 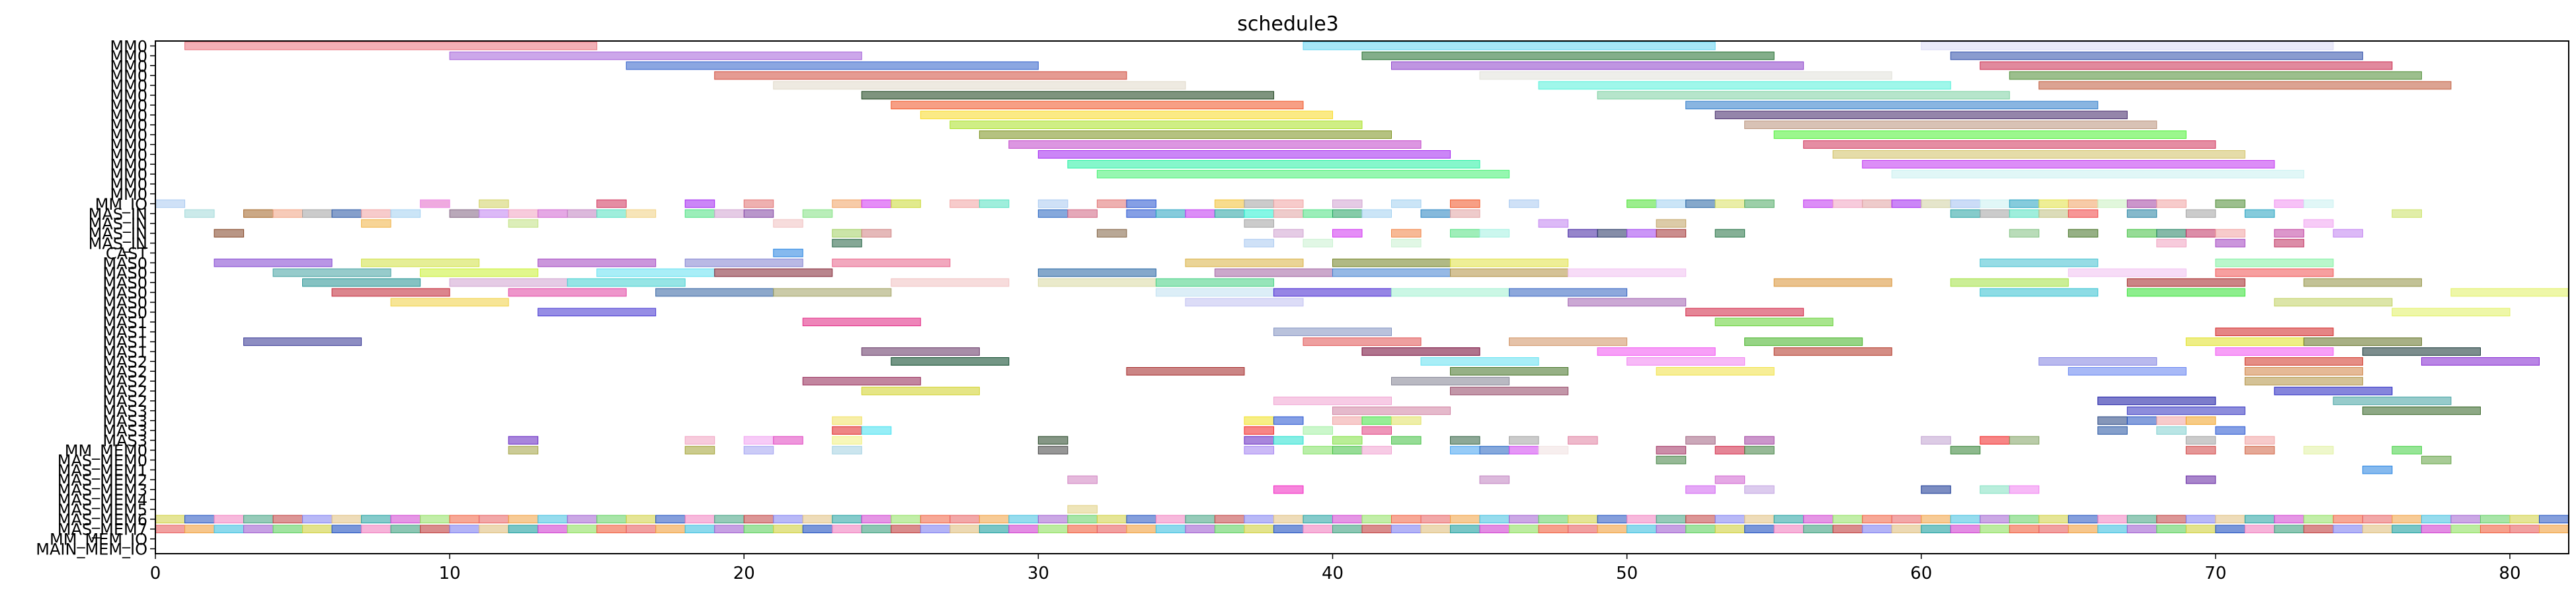 I want to click on y-tick-label: MAIN_MEM_IO, so click(x=92, y=549).